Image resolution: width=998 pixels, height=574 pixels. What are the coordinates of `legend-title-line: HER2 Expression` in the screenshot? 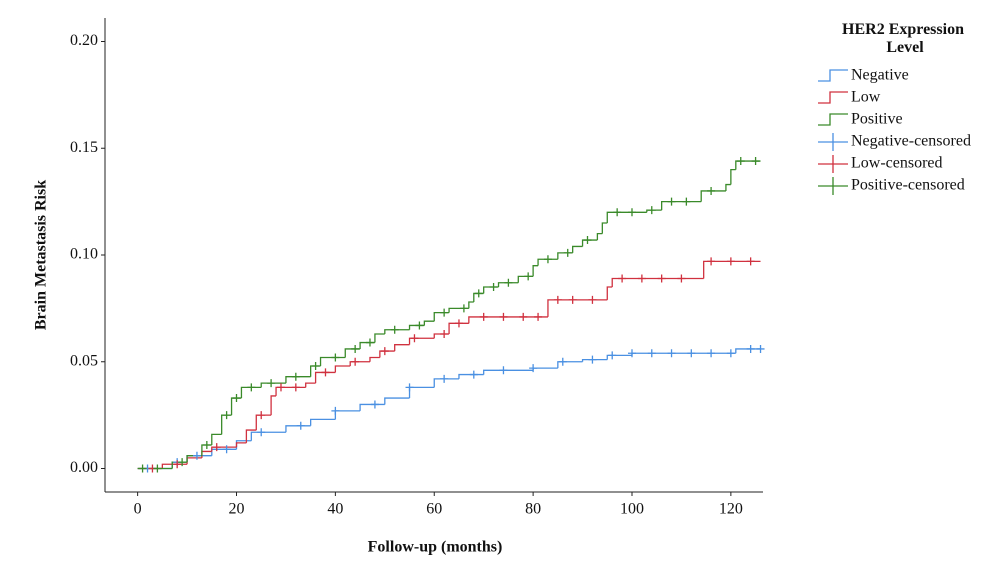 It's located at (903, 29).